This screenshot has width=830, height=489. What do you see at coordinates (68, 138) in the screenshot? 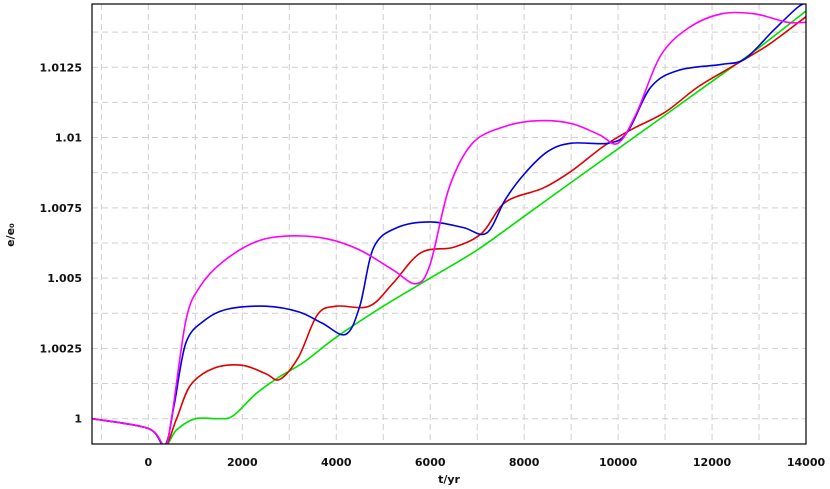
I see `y-tick-label: 1.01` at bounding box center [68, 138].